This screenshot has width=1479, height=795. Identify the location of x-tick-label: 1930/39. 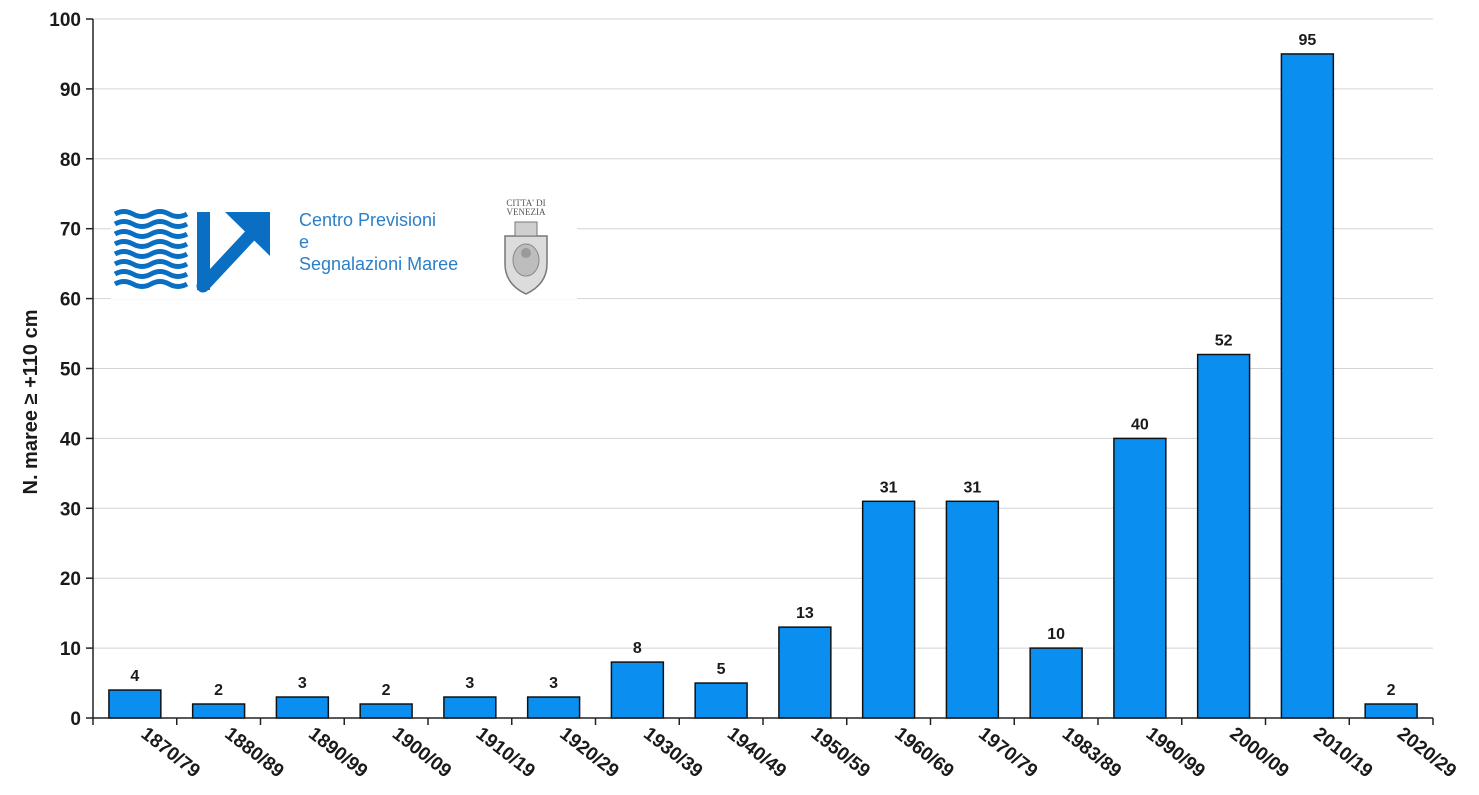
(672, 752).